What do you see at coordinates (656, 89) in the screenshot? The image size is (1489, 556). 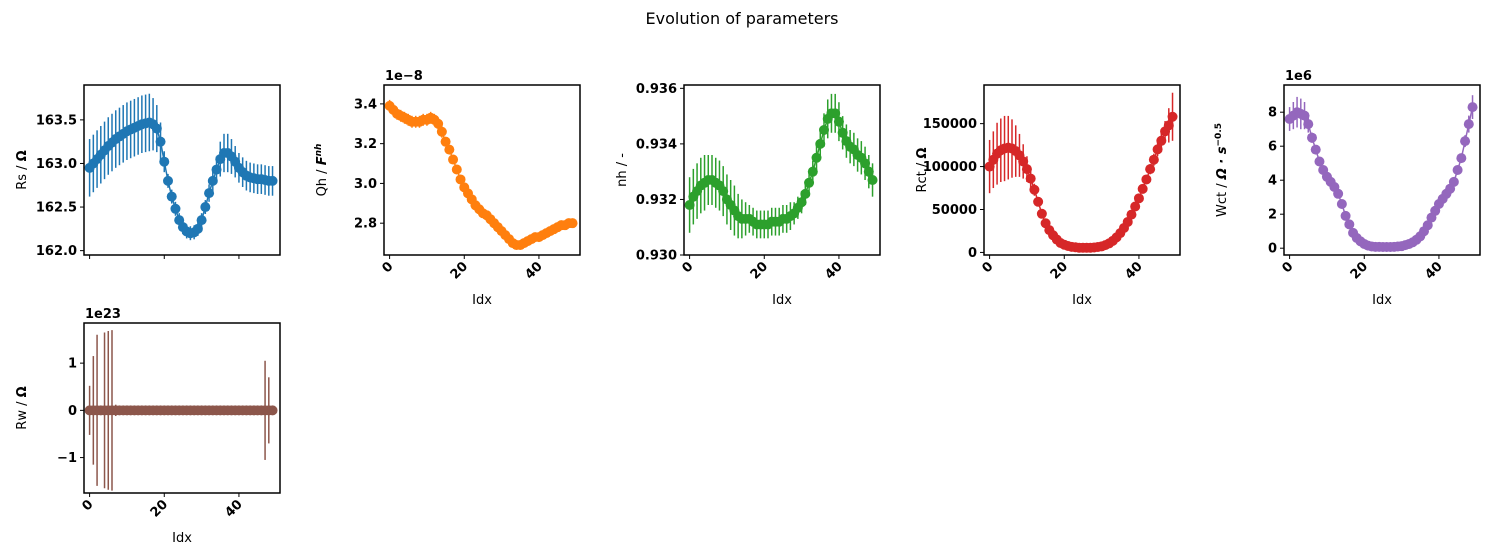 I see `nh-ytick-label: 0.936` at bounding box center [656, 89].